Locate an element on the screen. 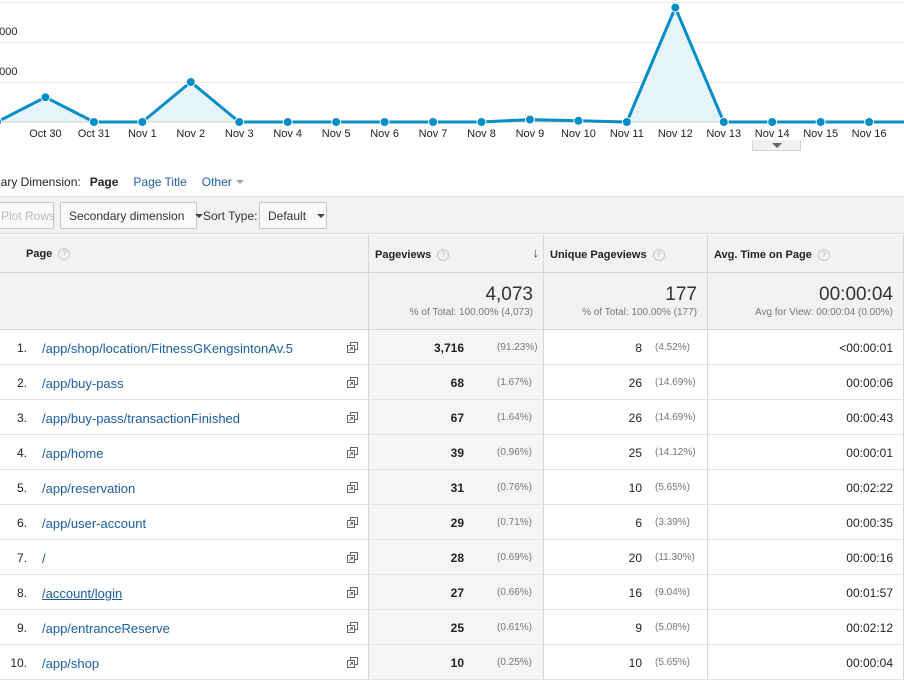 Image resolution: width=904 pixels, height=683 pixels. x-tick-label: Nov 12 is located at coordinates (675, 134).